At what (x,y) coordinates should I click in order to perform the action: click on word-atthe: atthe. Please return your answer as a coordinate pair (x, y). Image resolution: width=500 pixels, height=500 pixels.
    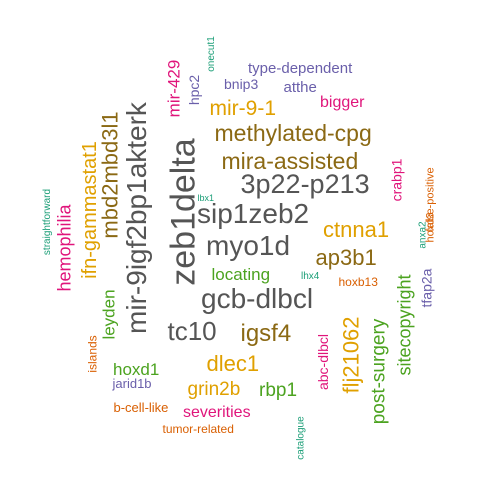
    Looking at the image, I should click on (300, 87).